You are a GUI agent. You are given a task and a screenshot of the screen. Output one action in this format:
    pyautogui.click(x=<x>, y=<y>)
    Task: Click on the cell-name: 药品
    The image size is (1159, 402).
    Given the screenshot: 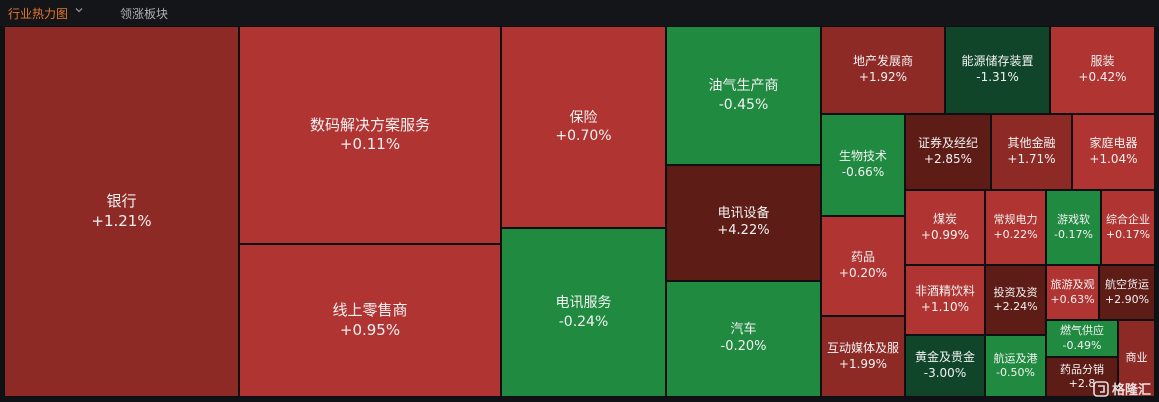 What is the action you would take?
    pyautogui.click(x=862, y=257)
    